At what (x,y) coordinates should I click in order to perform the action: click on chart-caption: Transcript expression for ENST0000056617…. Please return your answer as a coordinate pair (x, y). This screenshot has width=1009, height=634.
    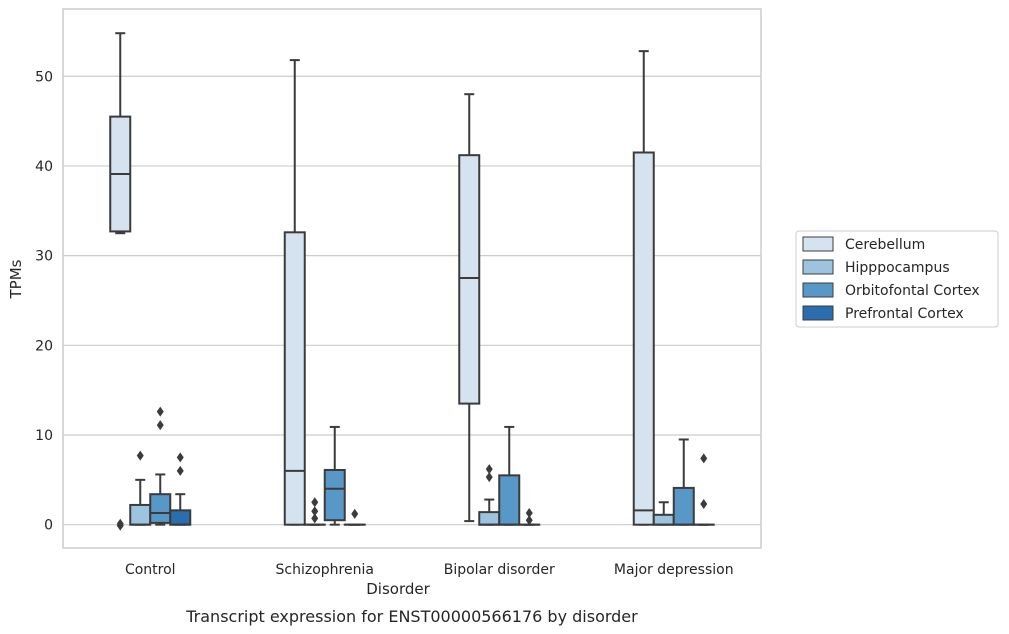
    Looking at the image, I should click on (411, 616).